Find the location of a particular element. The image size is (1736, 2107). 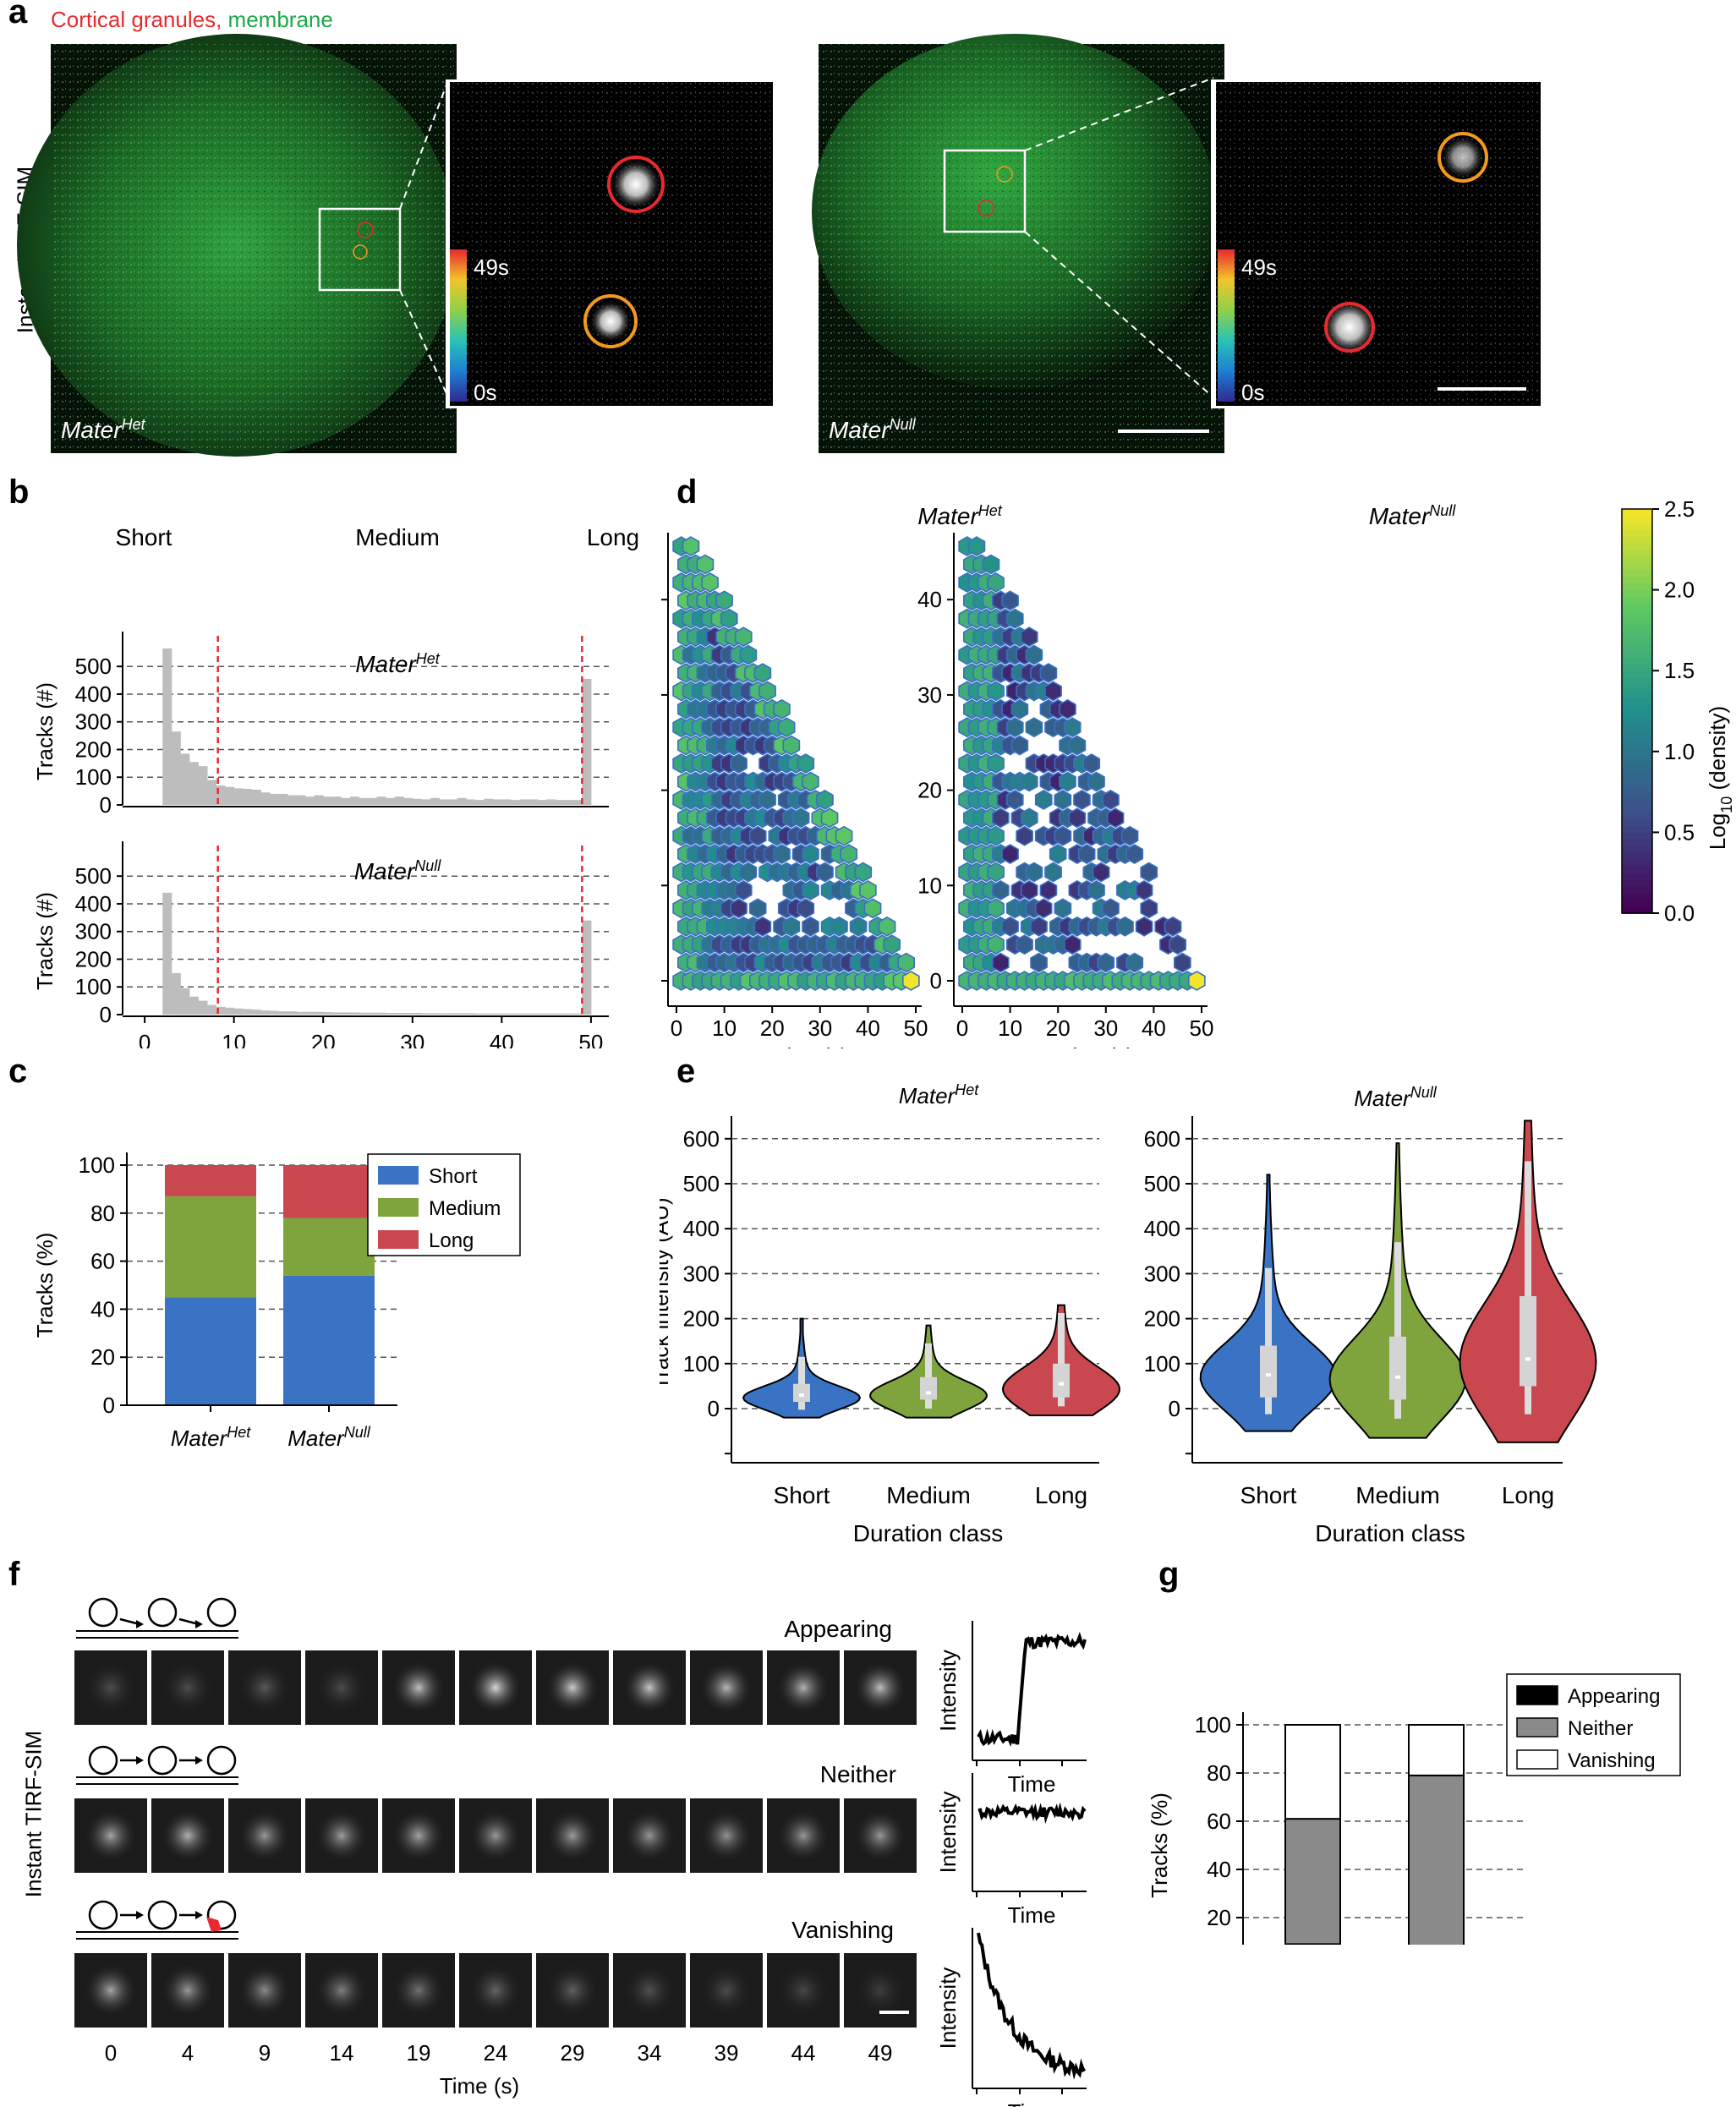

time-tick-label: 34 is located at coordinates (650, 2053).